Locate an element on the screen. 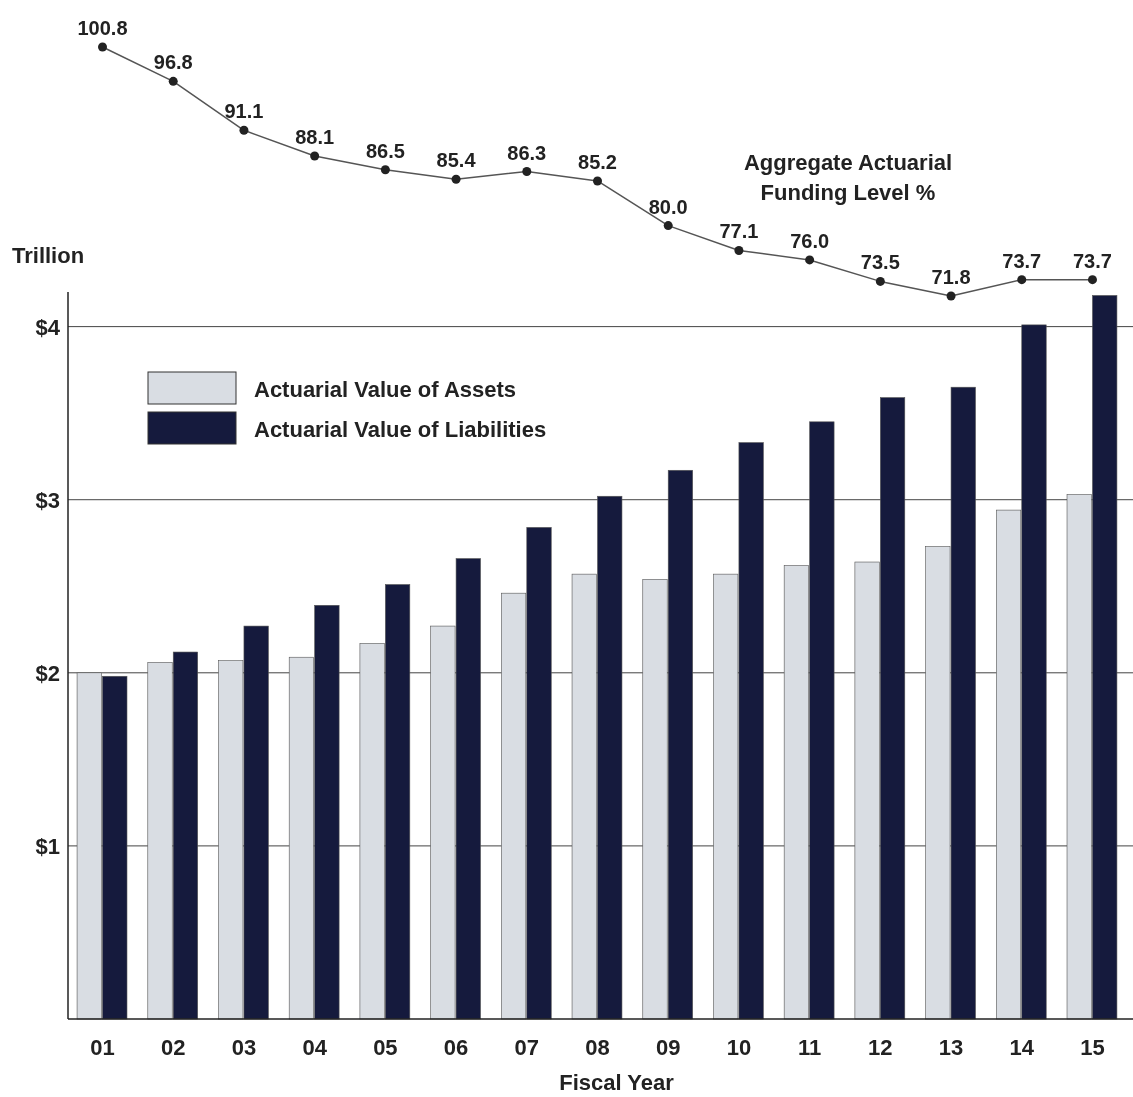 This screenshot has height=1097, width=1133. x-tick-label: 02 is located at coordinates (173, 1047).